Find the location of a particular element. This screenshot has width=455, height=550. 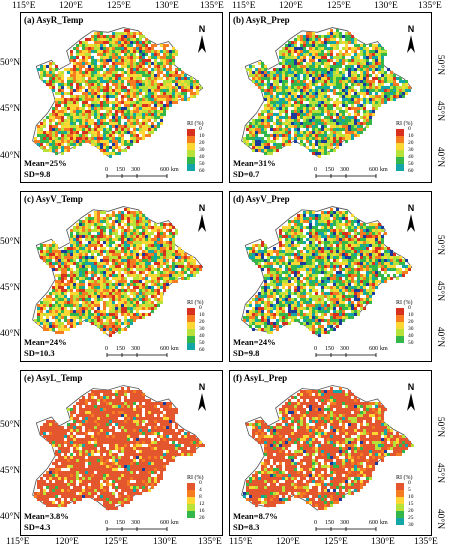

raster-cells is located at coordinates (327, 93).